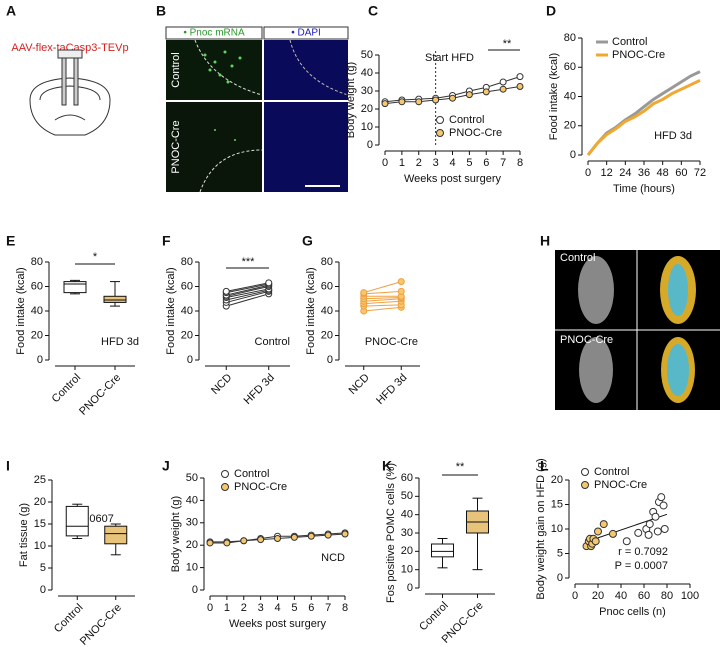 This screenshot has width=727, height=647. I want to click on x-tick-label: 2, so click(419, 163).